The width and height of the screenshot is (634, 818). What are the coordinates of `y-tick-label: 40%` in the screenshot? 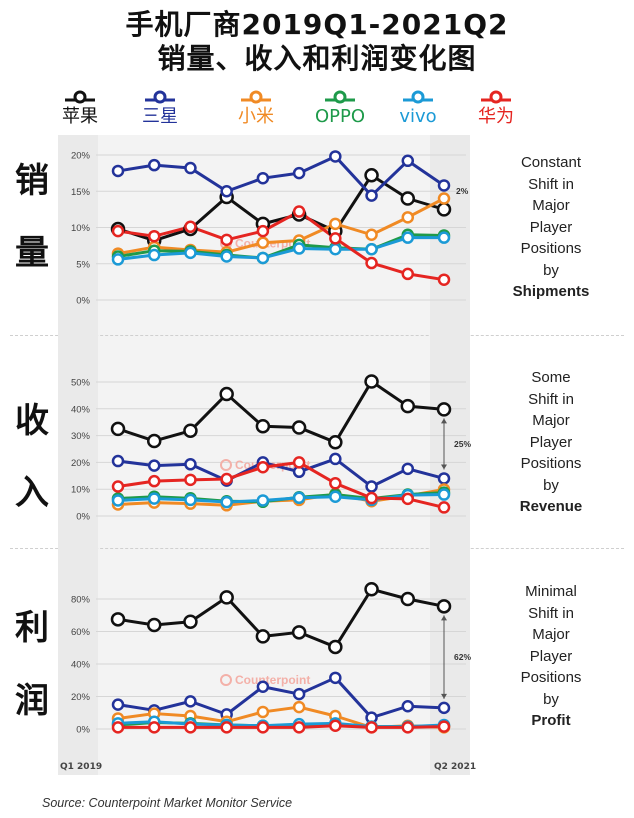 It's located at (81, 409).